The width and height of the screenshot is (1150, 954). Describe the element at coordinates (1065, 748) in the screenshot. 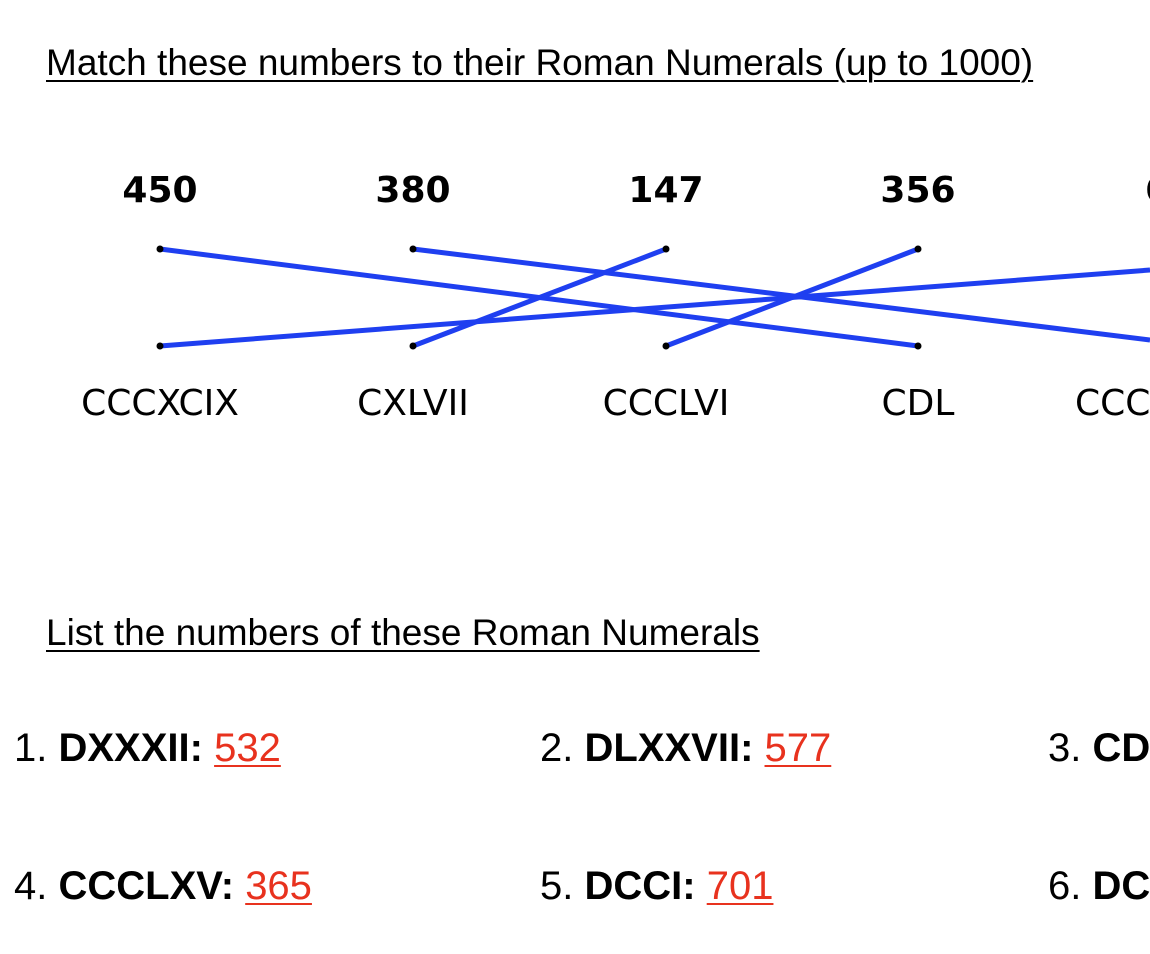

I see `index: 3.` at that location.